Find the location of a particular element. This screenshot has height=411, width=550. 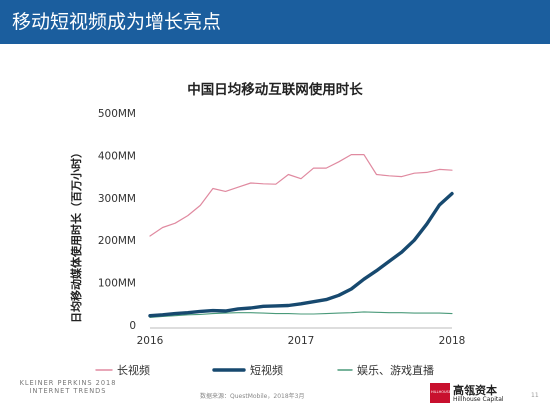

hillhouse-logo-icon: HILLHOUSE is located at coordinates (440, 393).